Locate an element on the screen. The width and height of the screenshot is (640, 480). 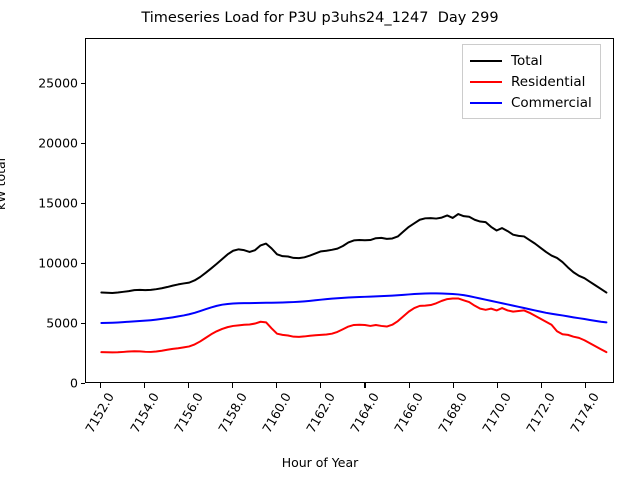
legend: Total Residential Commercial is located at coordinates (531, 81).